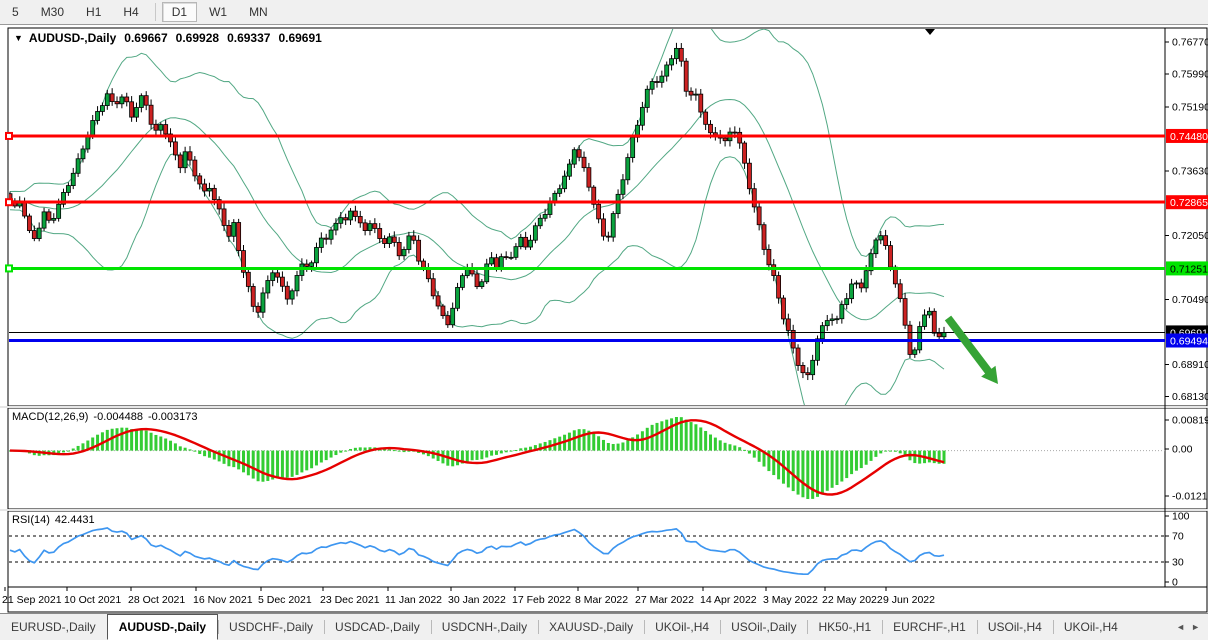 The width and height of the screenshot is (1208, 640). What do you see at coordinates (1186, 459) in the screenshot?
I see `macd-axis-ticks: 0.008197 0.00 -0.012123` at bounding box center [1186, 459].